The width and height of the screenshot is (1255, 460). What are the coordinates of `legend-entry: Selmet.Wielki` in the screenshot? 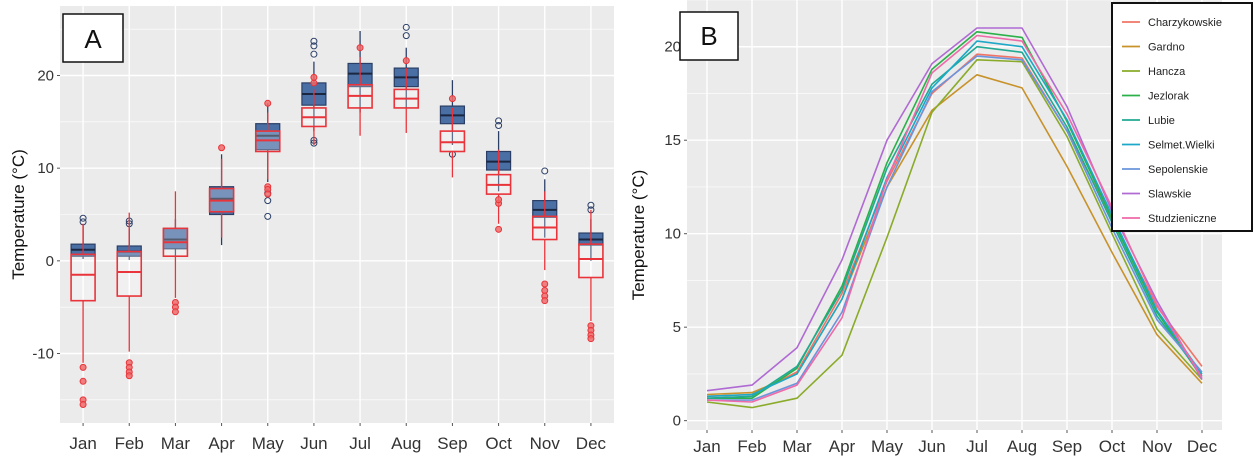 It's located at (1181, 146).